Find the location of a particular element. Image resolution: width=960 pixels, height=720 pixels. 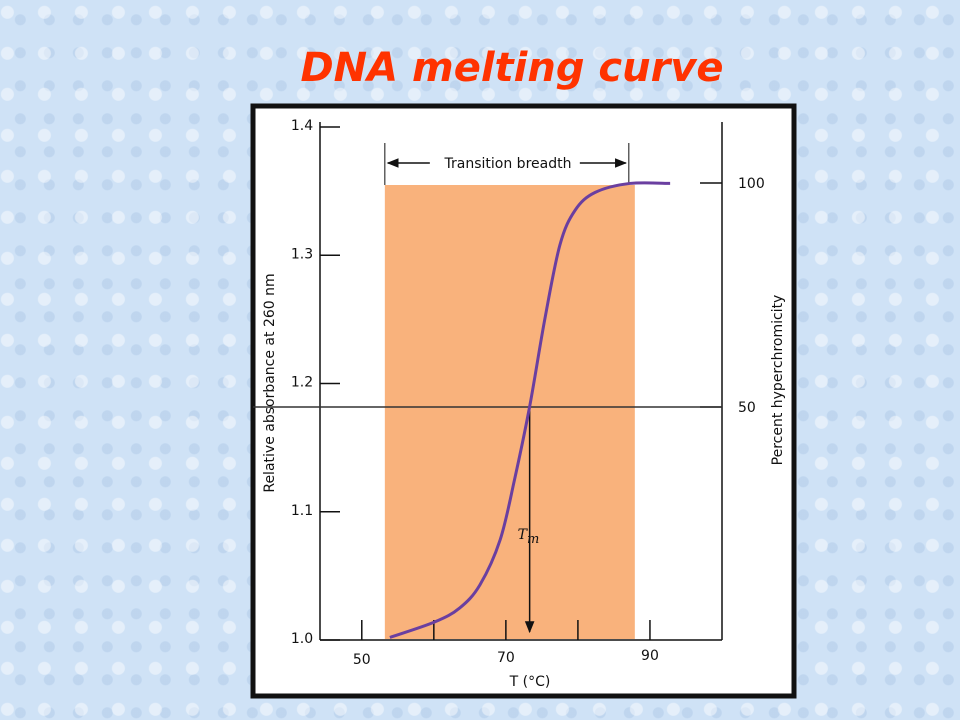

x-tick-label: 90 is located at coordinates (650, 656).